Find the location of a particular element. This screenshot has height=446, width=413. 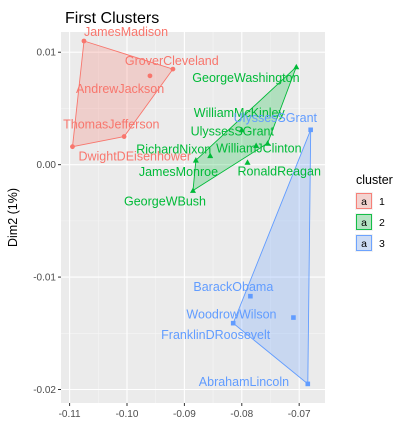

point-thomas-jefferson is located at coordinates (124, 136).